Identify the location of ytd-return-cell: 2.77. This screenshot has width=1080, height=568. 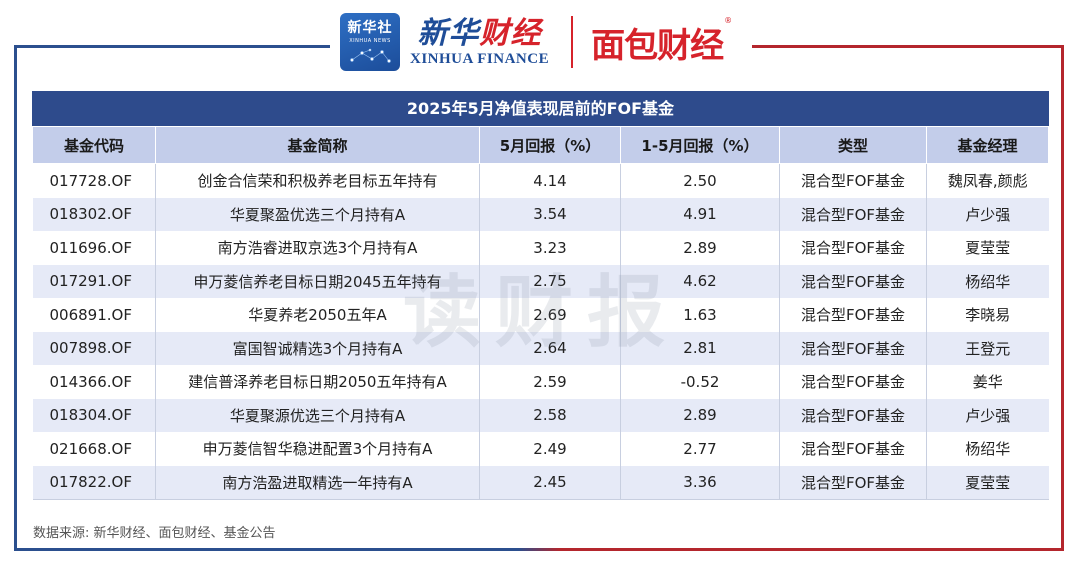
(700, 449).